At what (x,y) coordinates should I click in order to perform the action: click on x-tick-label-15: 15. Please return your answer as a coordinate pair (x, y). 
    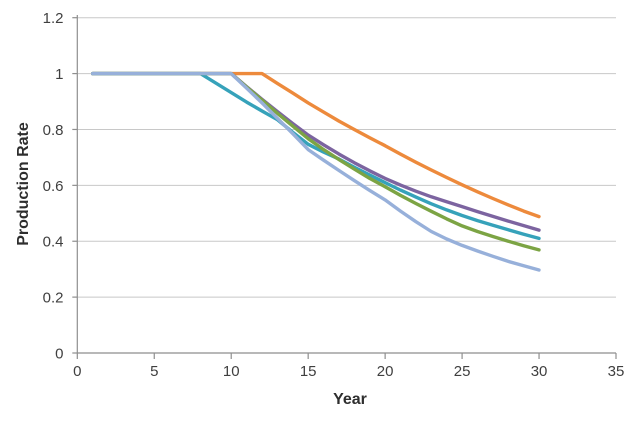
    Looking at the image, I should click on (308, 371).